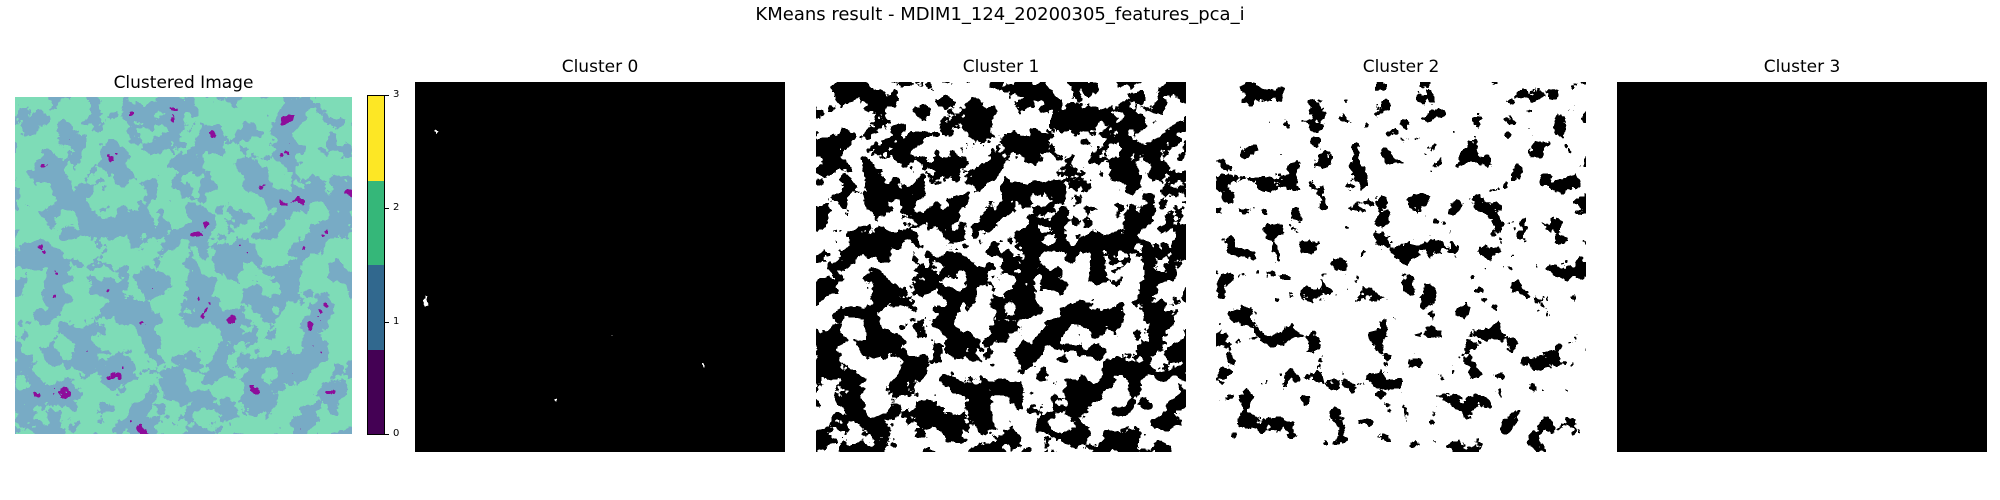  Describe the element at coordinates (1802, 267) in the screenshot. I see `cluster-3-mask` at that location.